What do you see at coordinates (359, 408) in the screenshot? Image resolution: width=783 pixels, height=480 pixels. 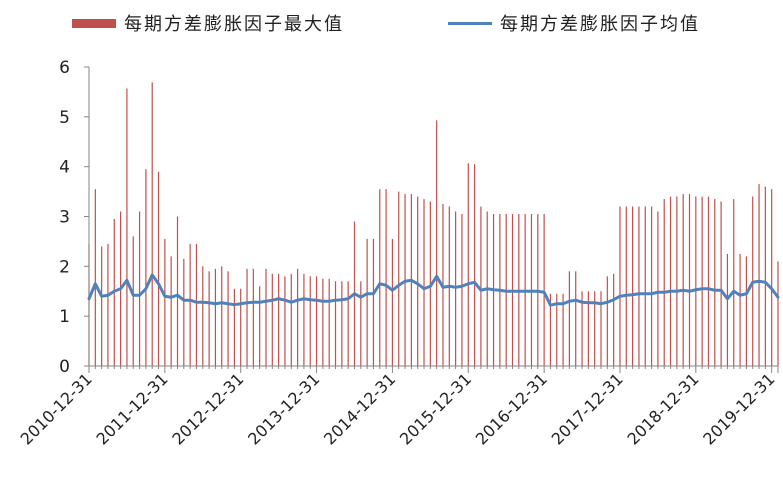 I see `x-tick-label: 2014-12-31` at bounding box center [359, 408].